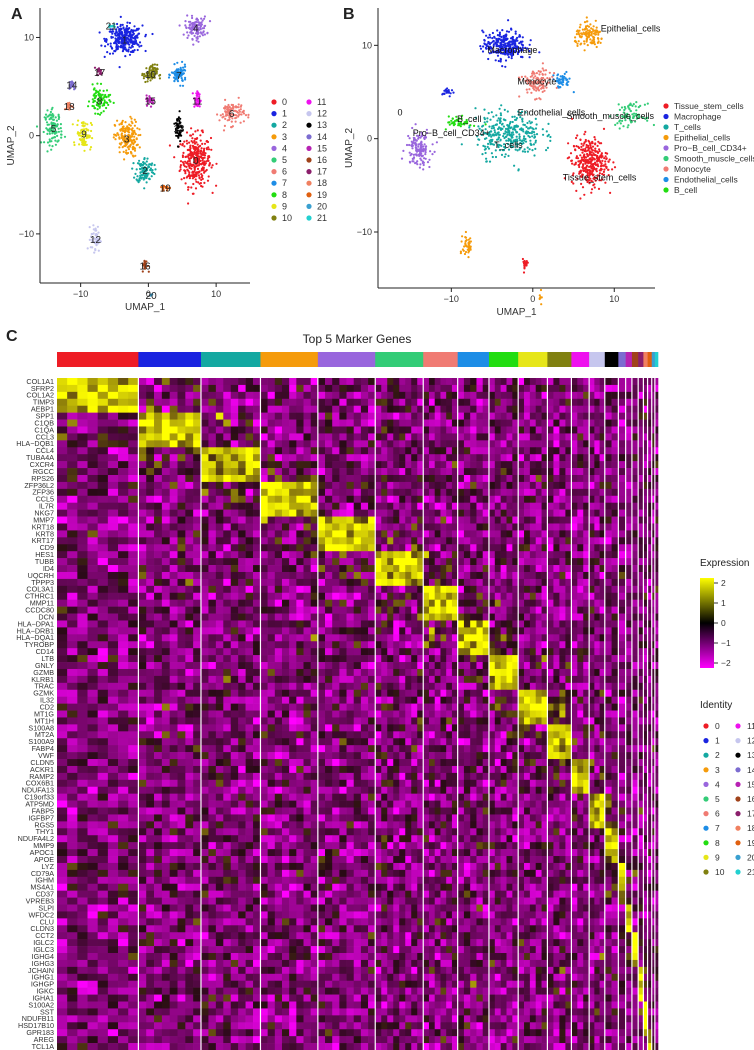  Describe the element at coordinates (287, 218) in the screenshot. I see `legend-label: 10` at that location.